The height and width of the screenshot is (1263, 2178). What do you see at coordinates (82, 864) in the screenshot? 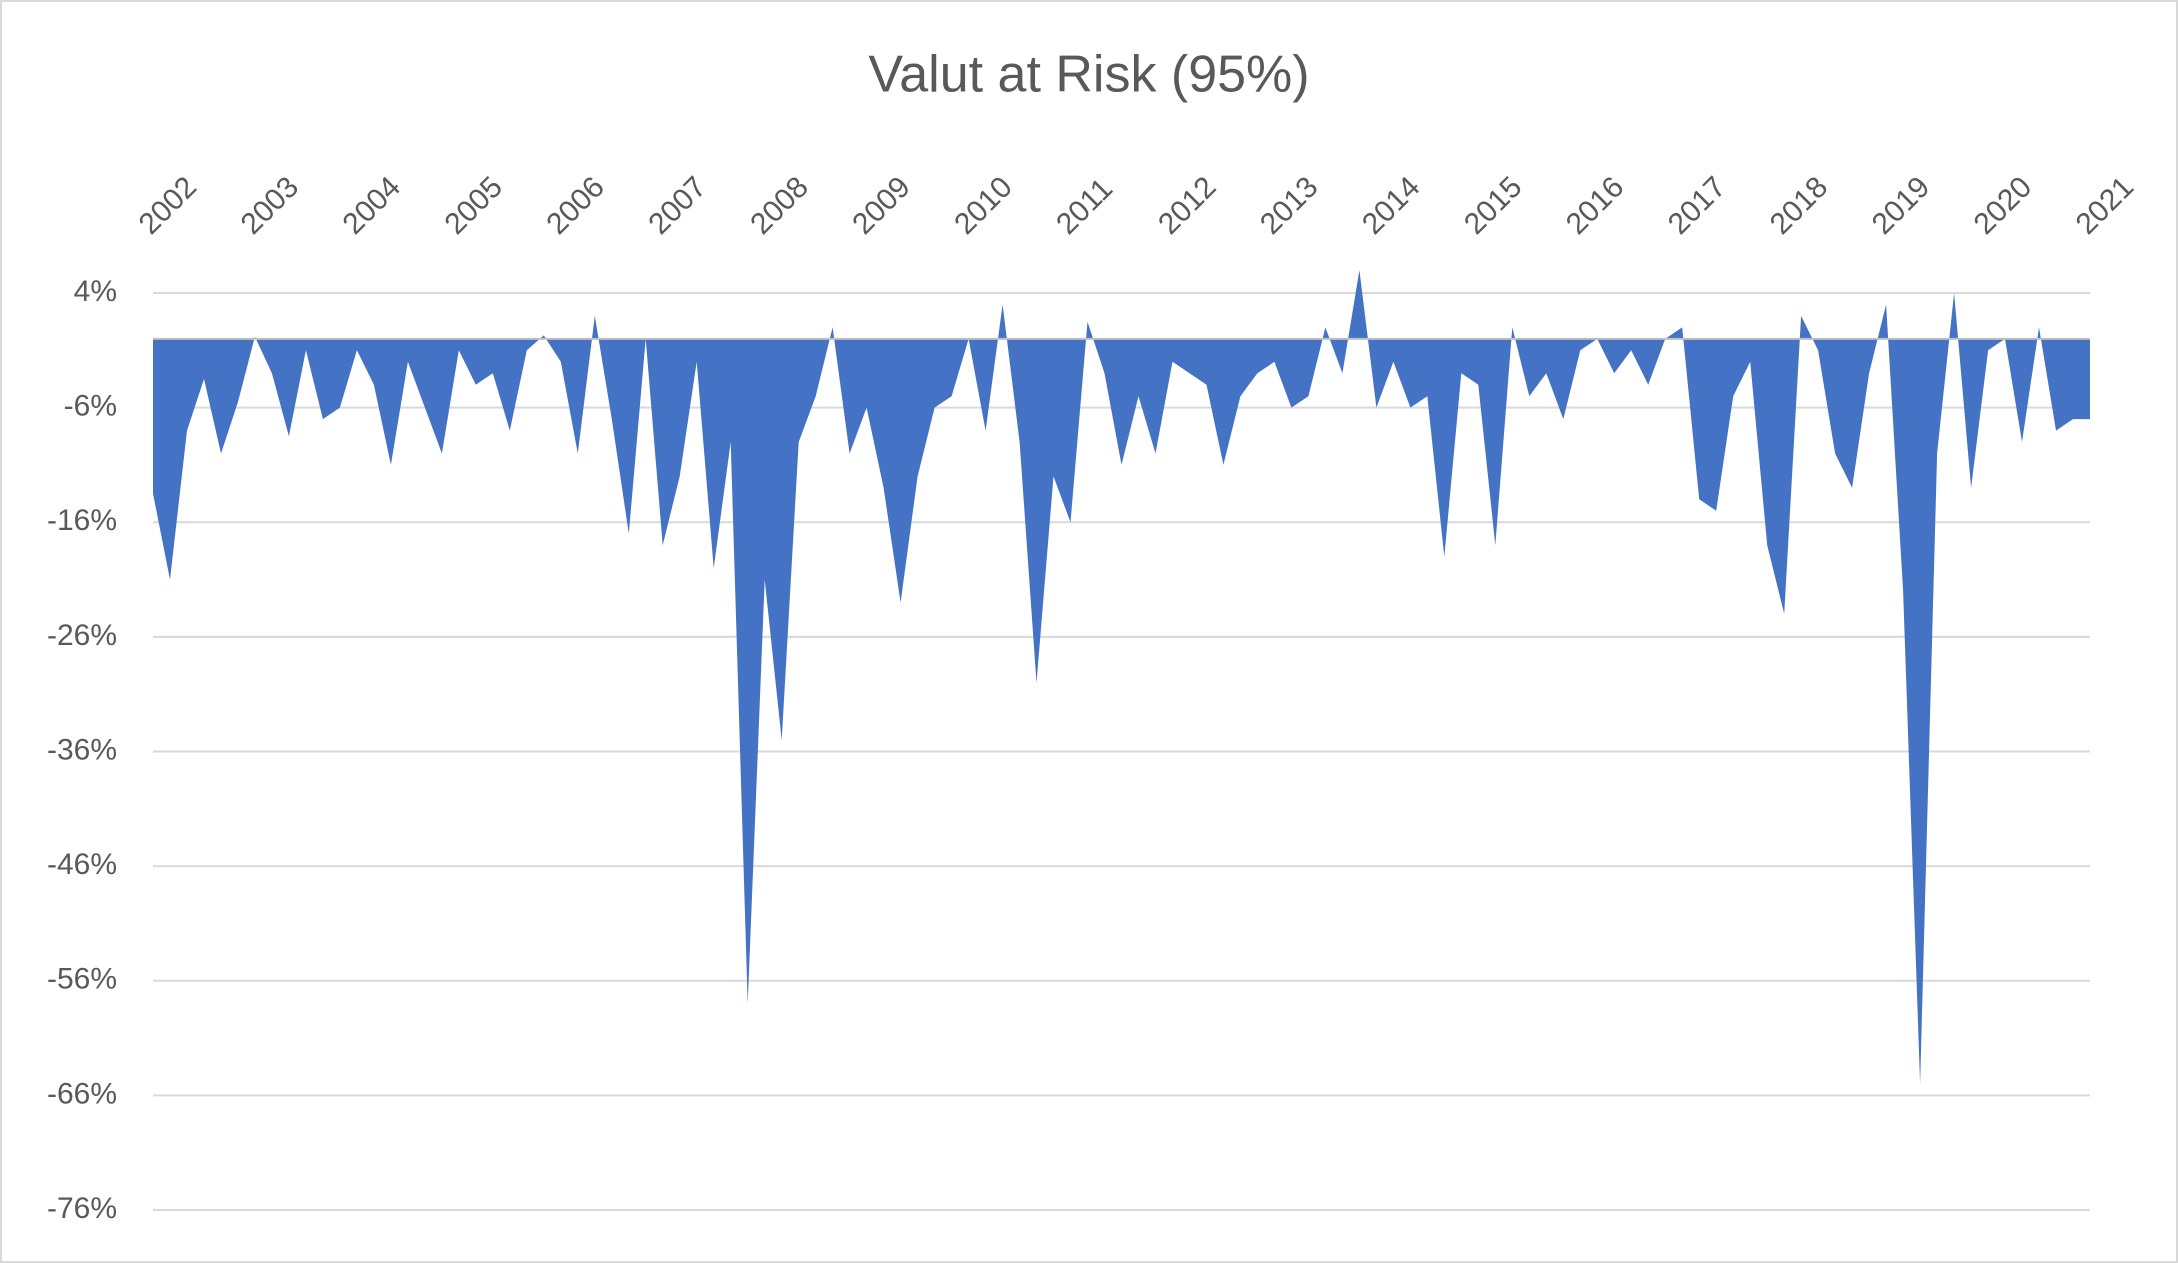
I see `y-tick-label: -46%` at bounding box center [82, 864].